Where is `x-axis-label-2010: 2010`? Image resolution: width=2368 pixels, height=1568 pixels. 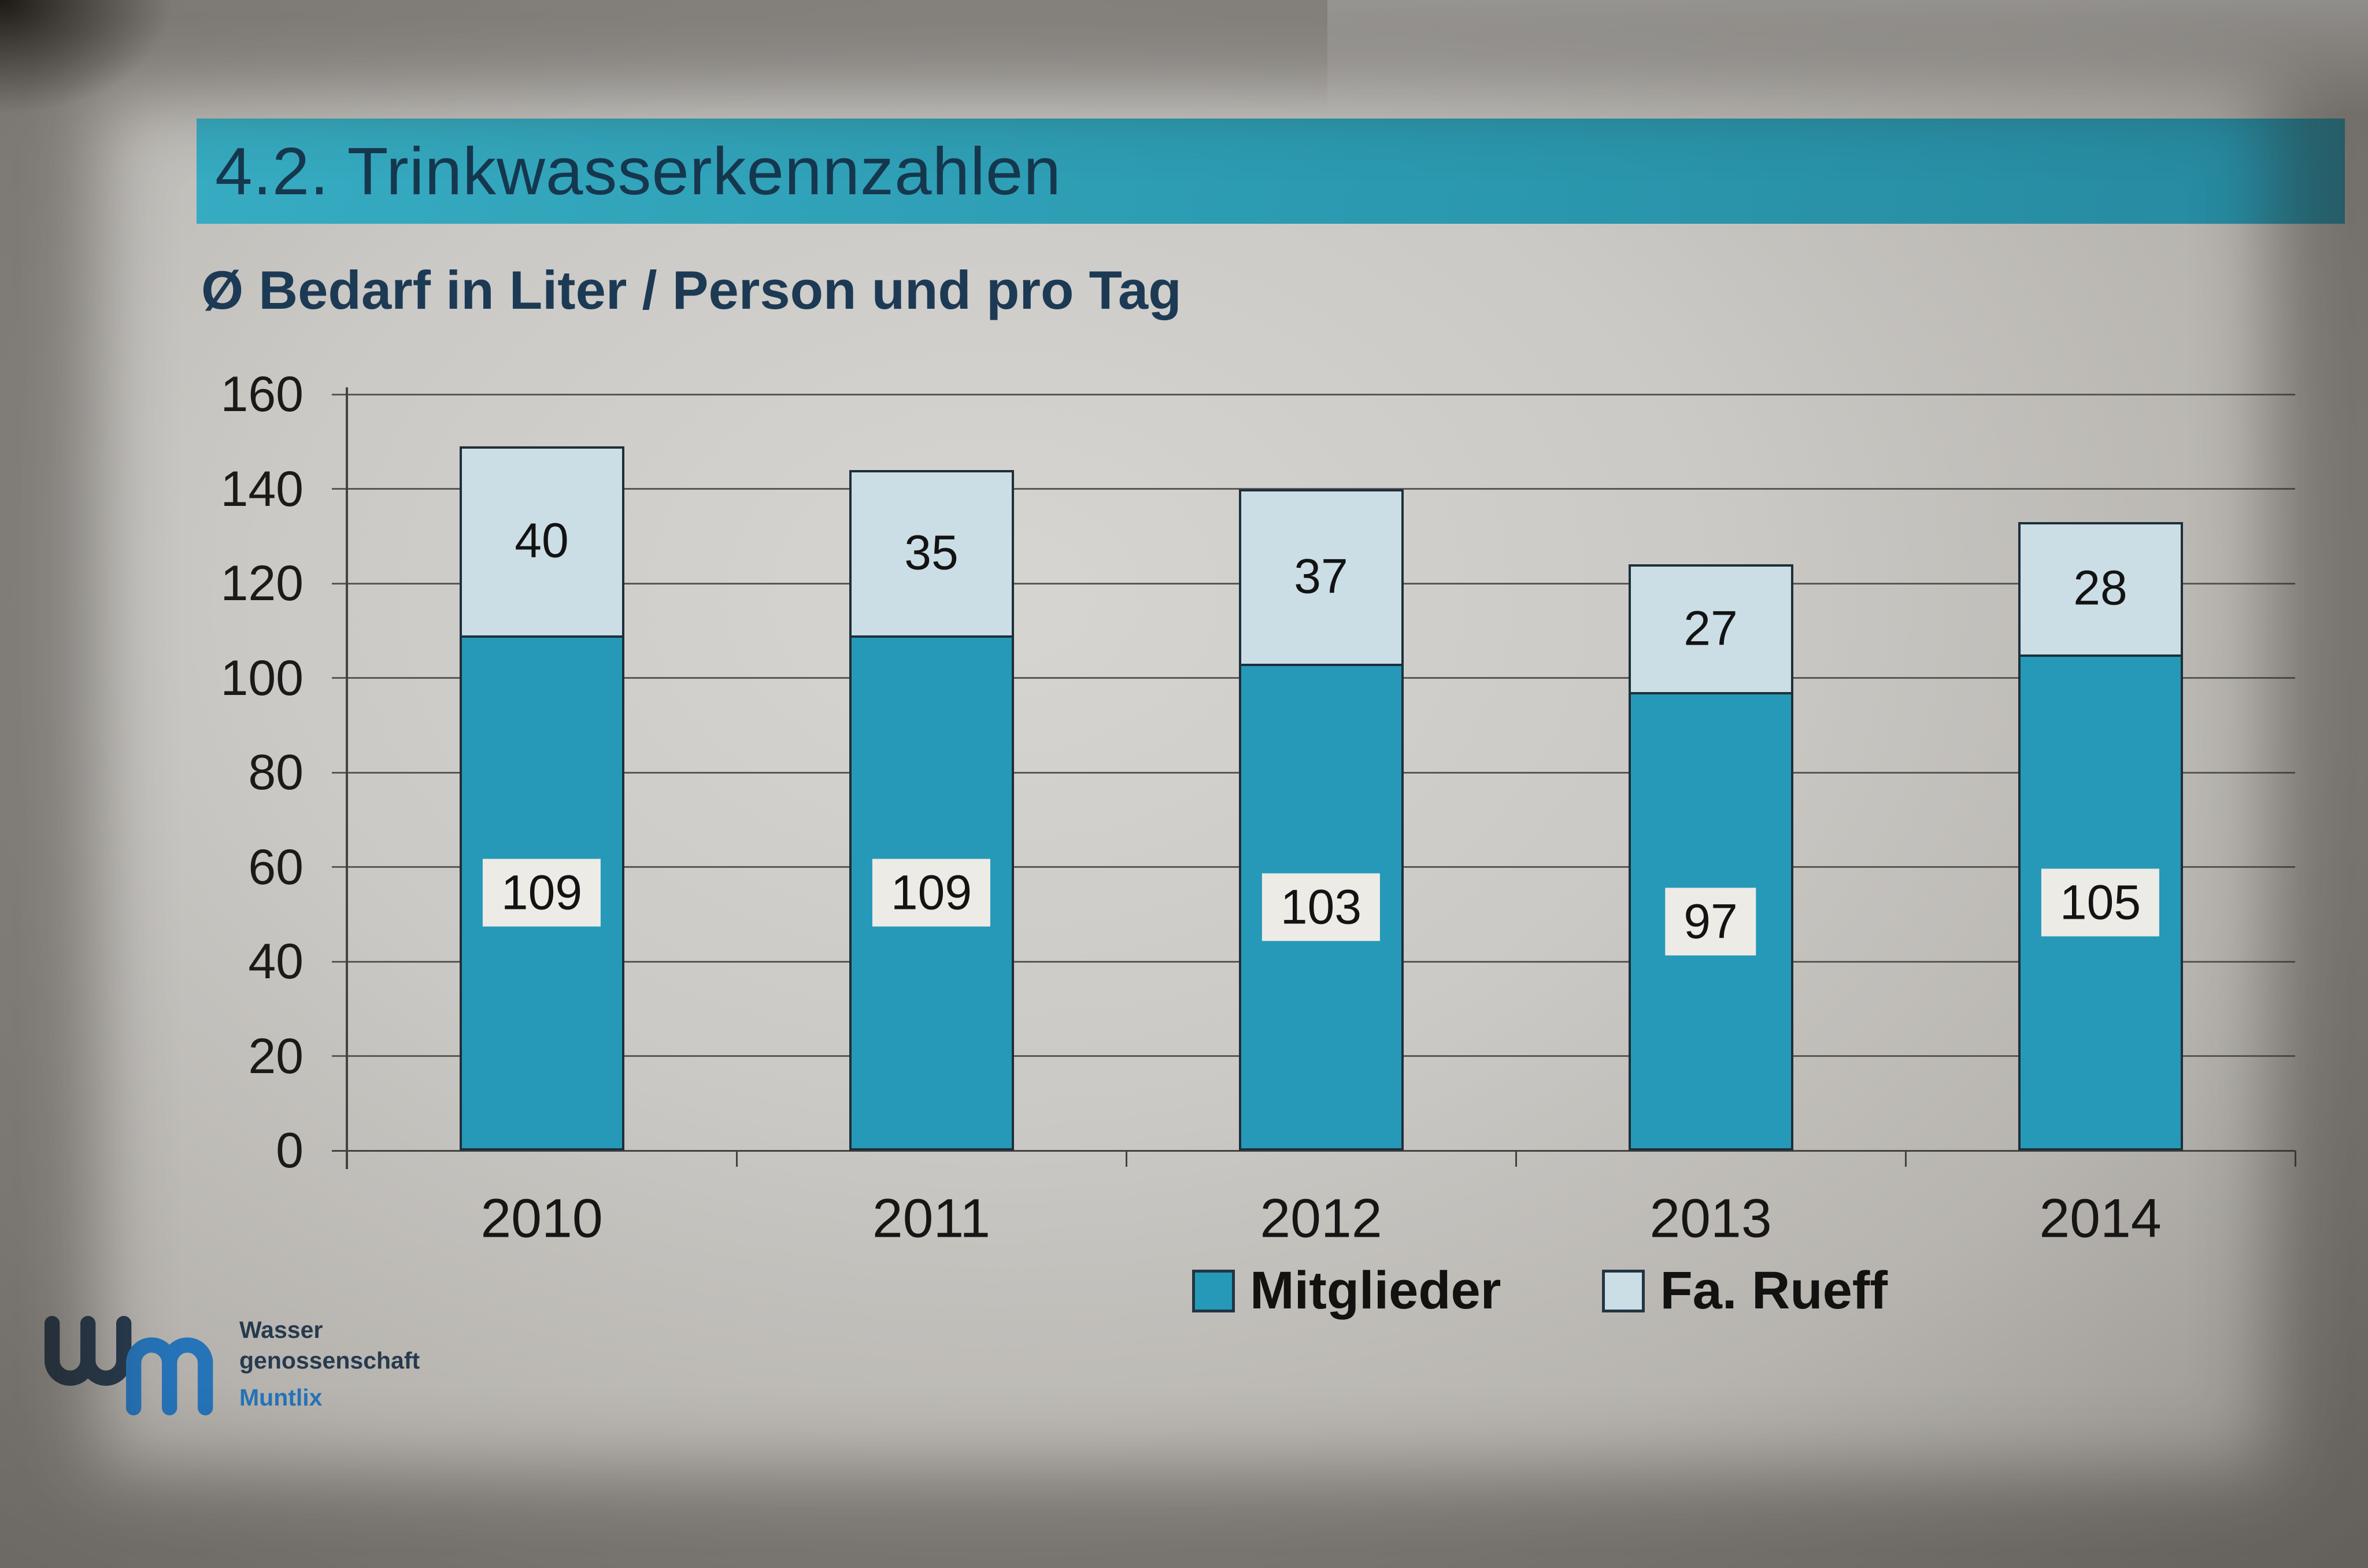 x-axis-label-2010: 2010 is located at coordinates (541, 1219).